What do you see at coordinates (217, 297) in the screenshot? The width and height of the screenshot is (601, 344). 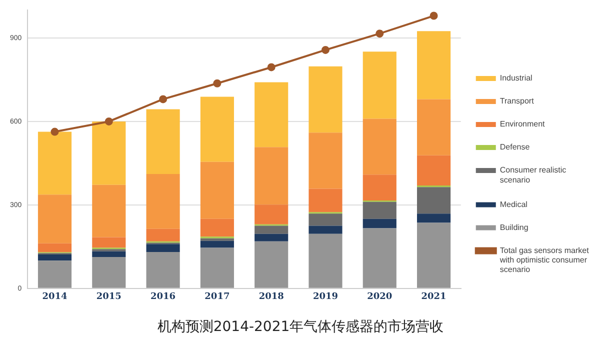 I see `x-tick-label: 2017` at bounding box center [217, 297].